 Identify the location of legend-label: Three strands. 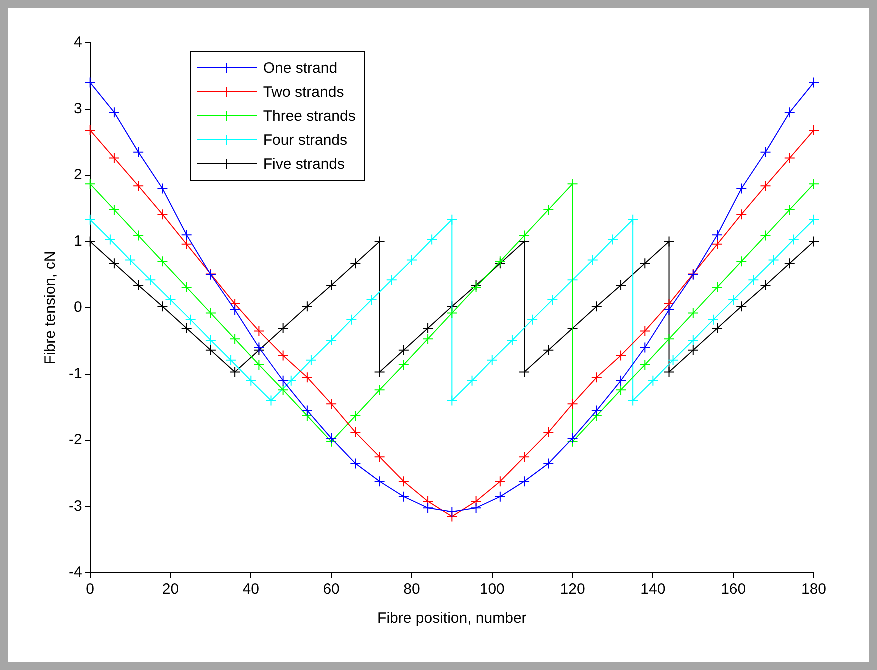
(309, 116).